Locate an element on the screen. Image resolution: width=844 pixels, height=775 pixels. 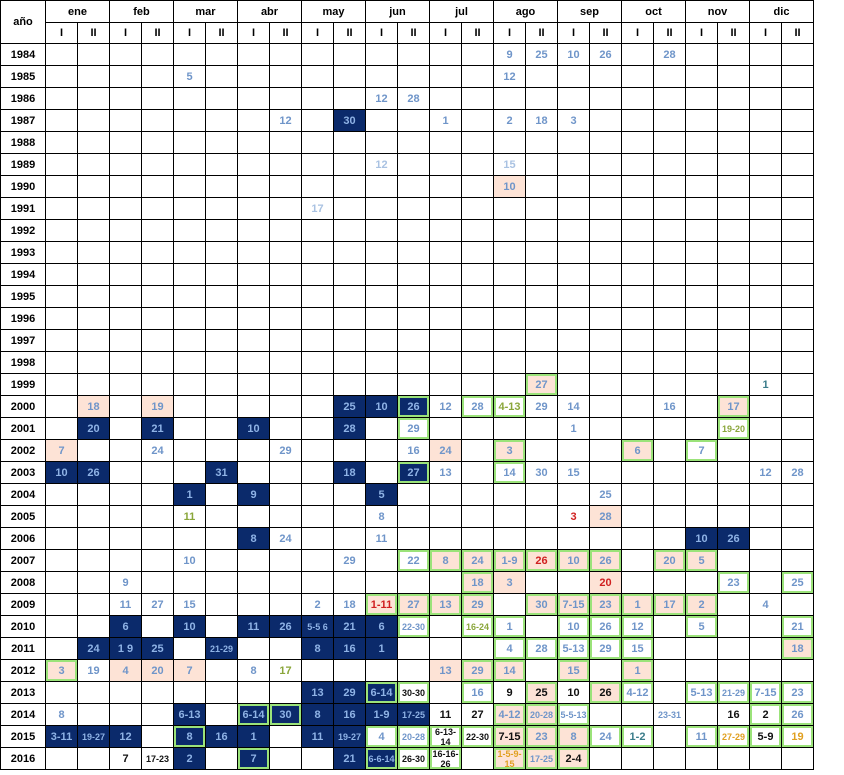
year-label: 2015 is located at coordinates (23, 736).